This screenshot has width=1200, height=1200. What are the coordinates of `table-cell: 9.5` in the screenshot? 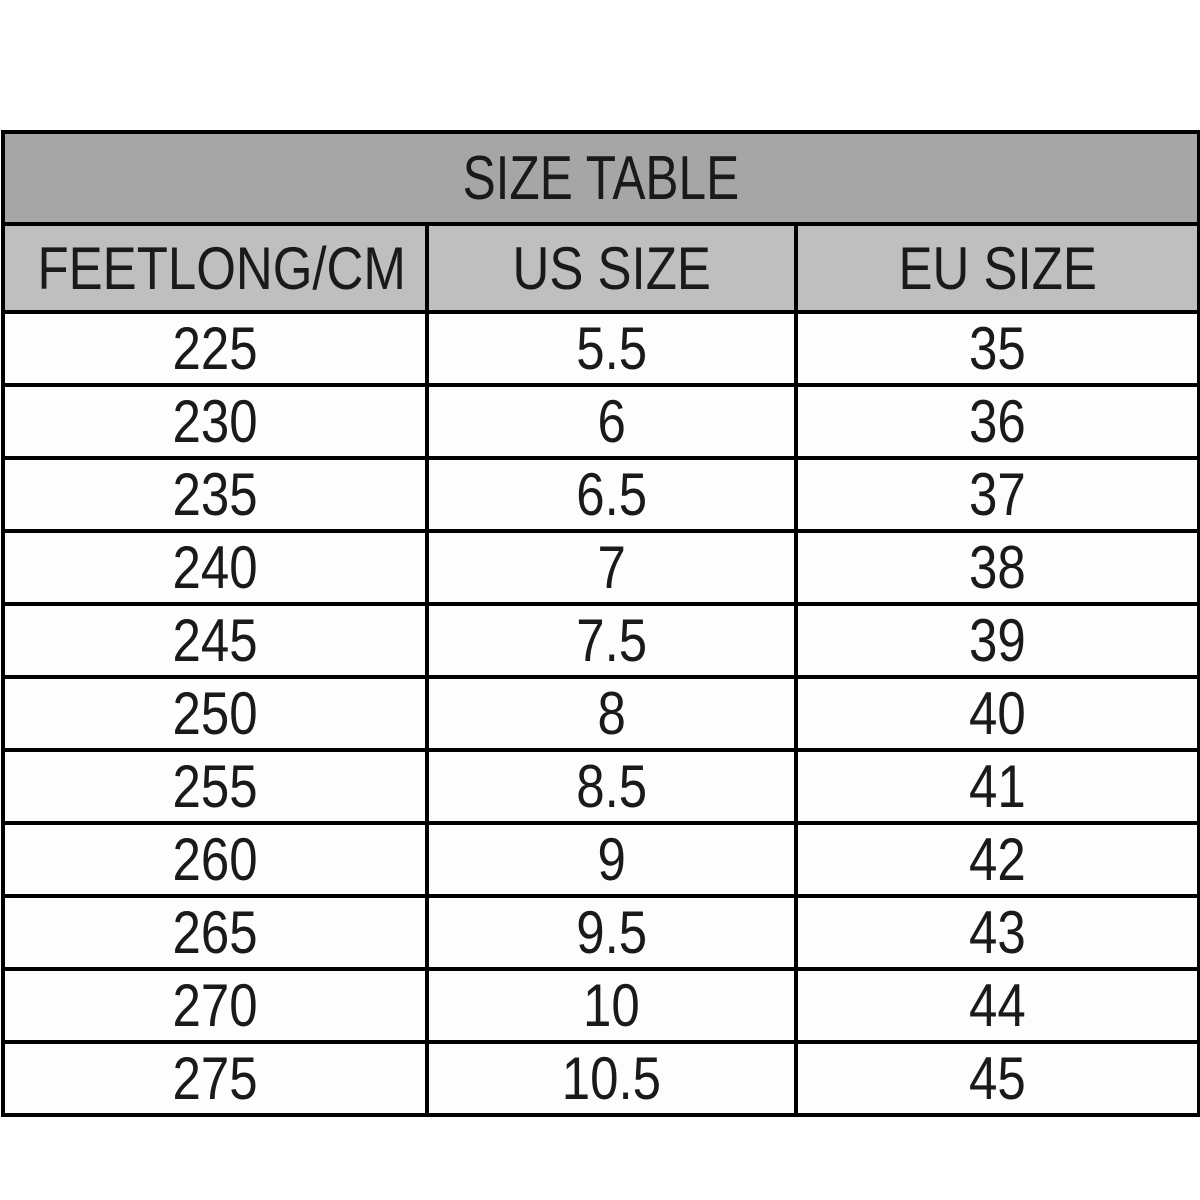 It's located at (611, 932).